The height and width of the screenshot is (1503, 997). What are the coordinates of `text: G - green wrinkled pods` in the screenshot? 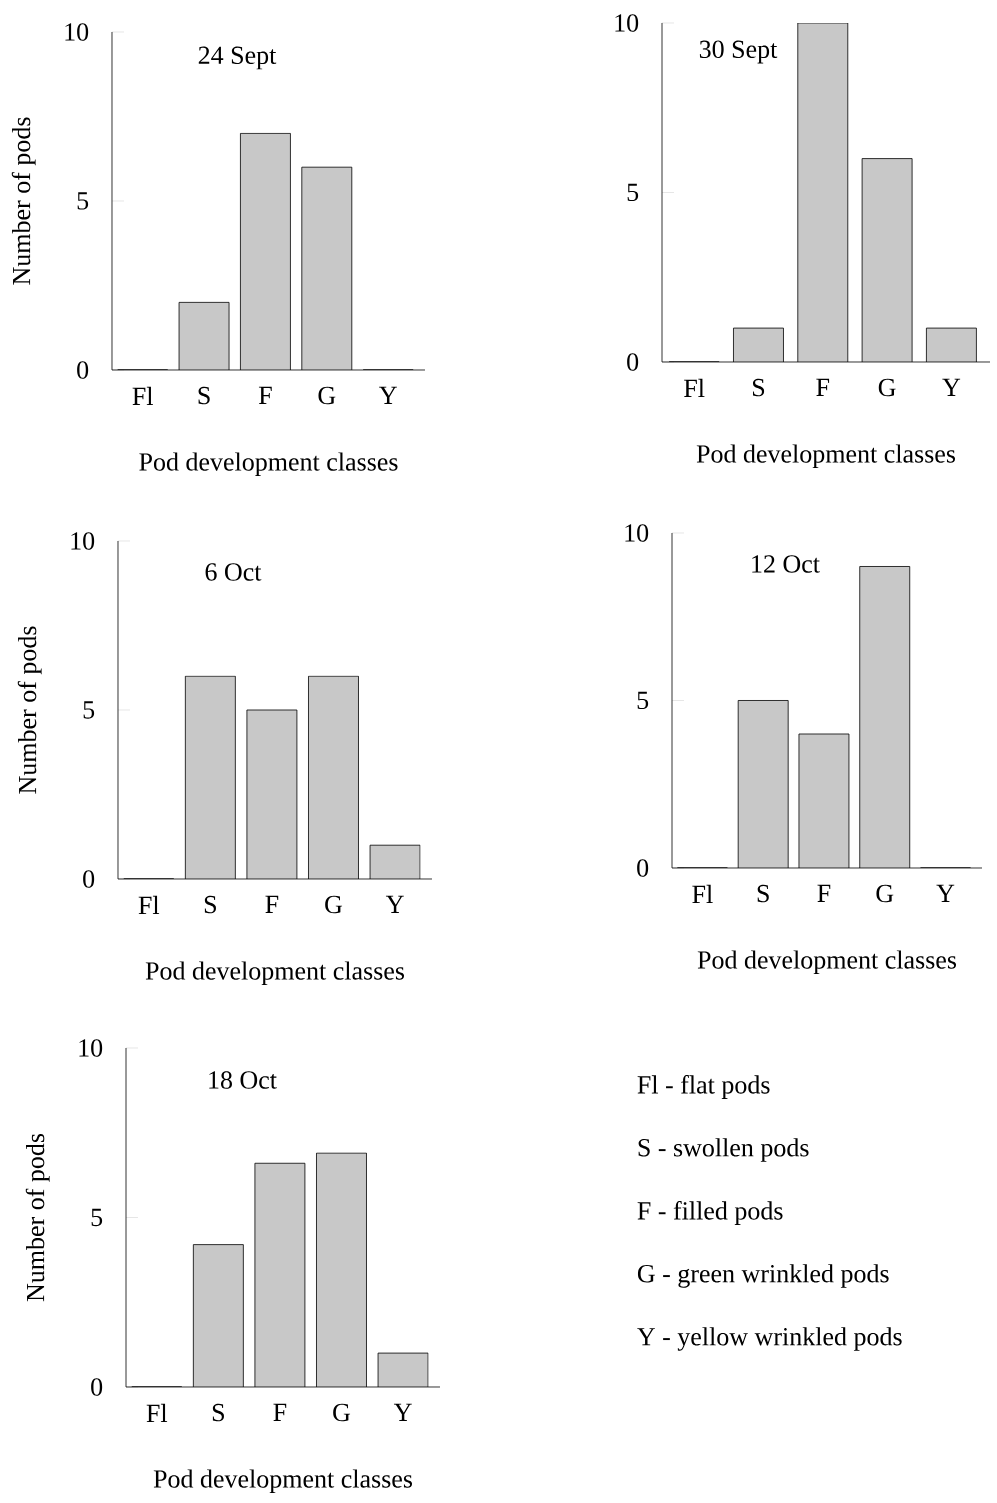 It's located at (763, 1276).